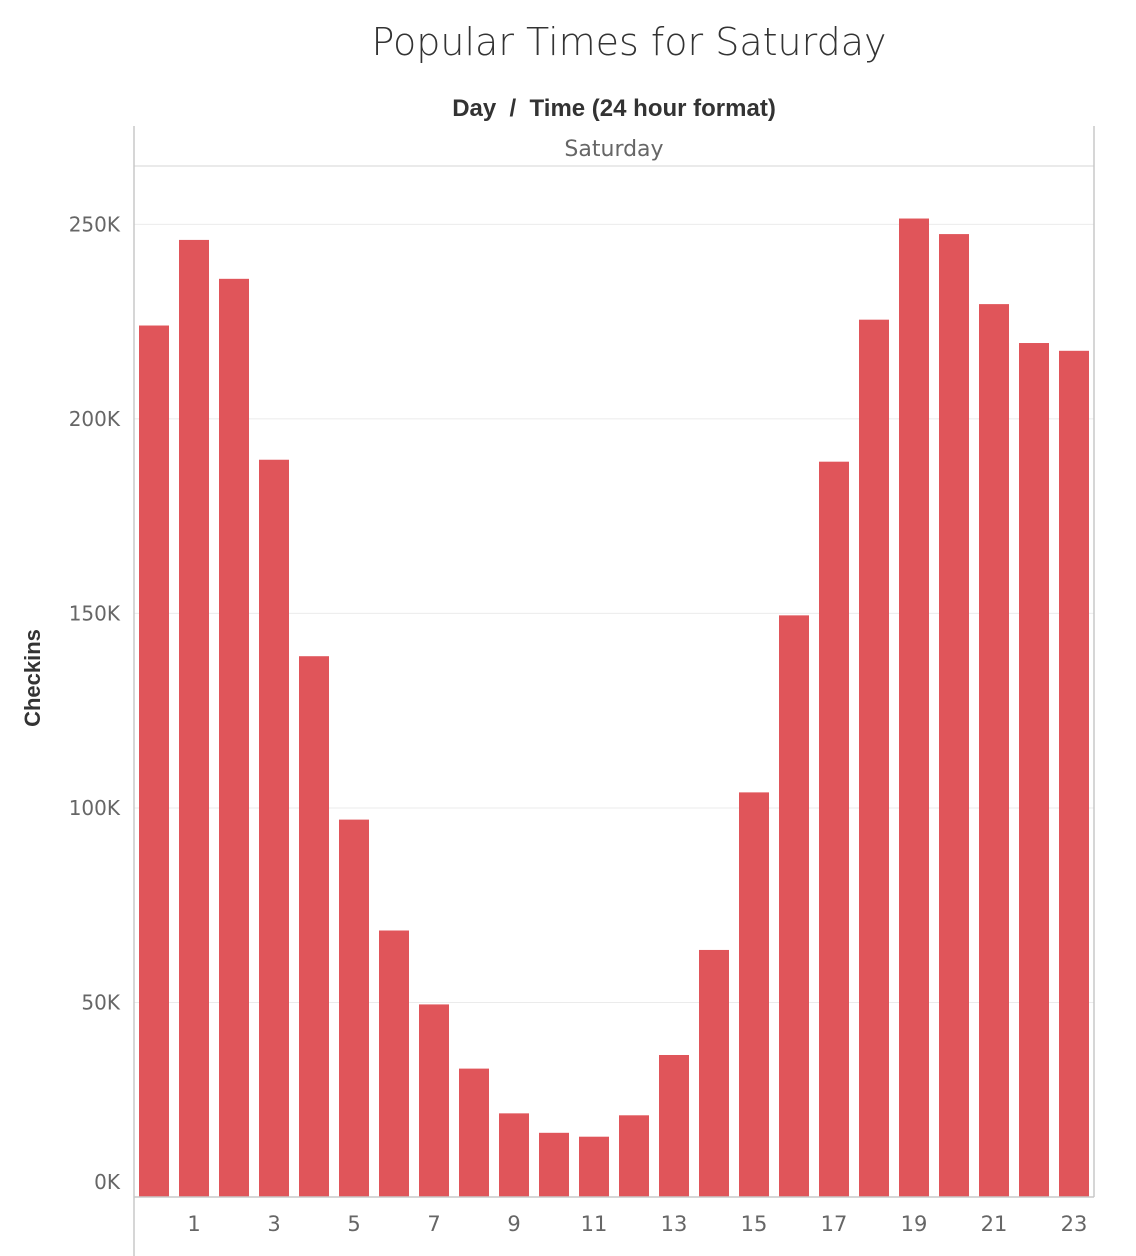 The image size is (1136, 1256). I want to click on y-tick-labels: 0K 50K 100K 150K 200K 250K, so click(95, 703).